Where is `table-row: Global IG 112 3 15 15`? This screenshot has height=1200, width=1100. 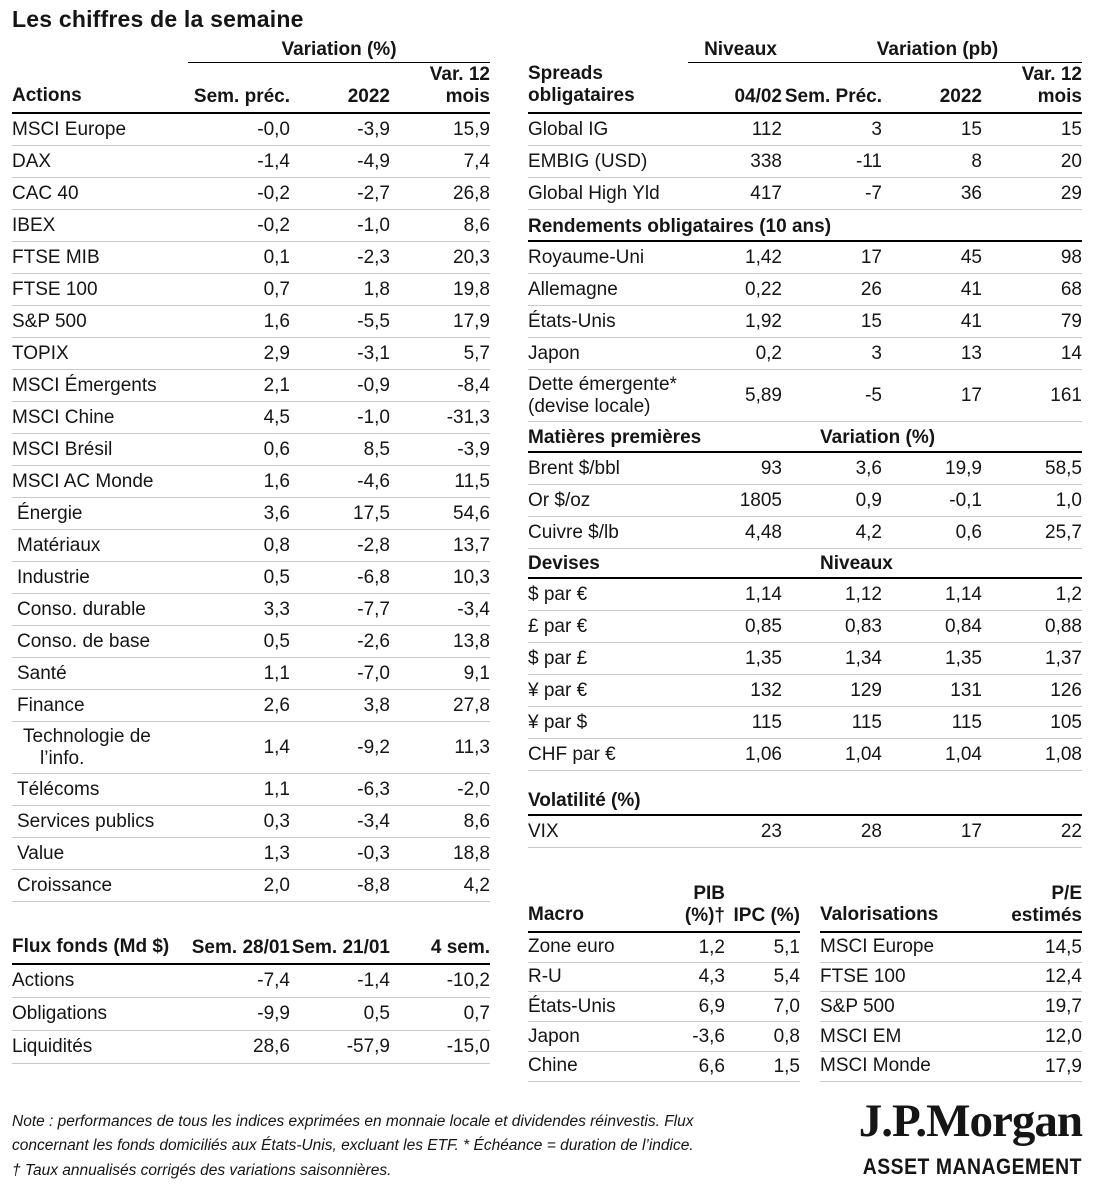
table-row: Global IG 112 3 15 15 is located at coordinates (805, 130).